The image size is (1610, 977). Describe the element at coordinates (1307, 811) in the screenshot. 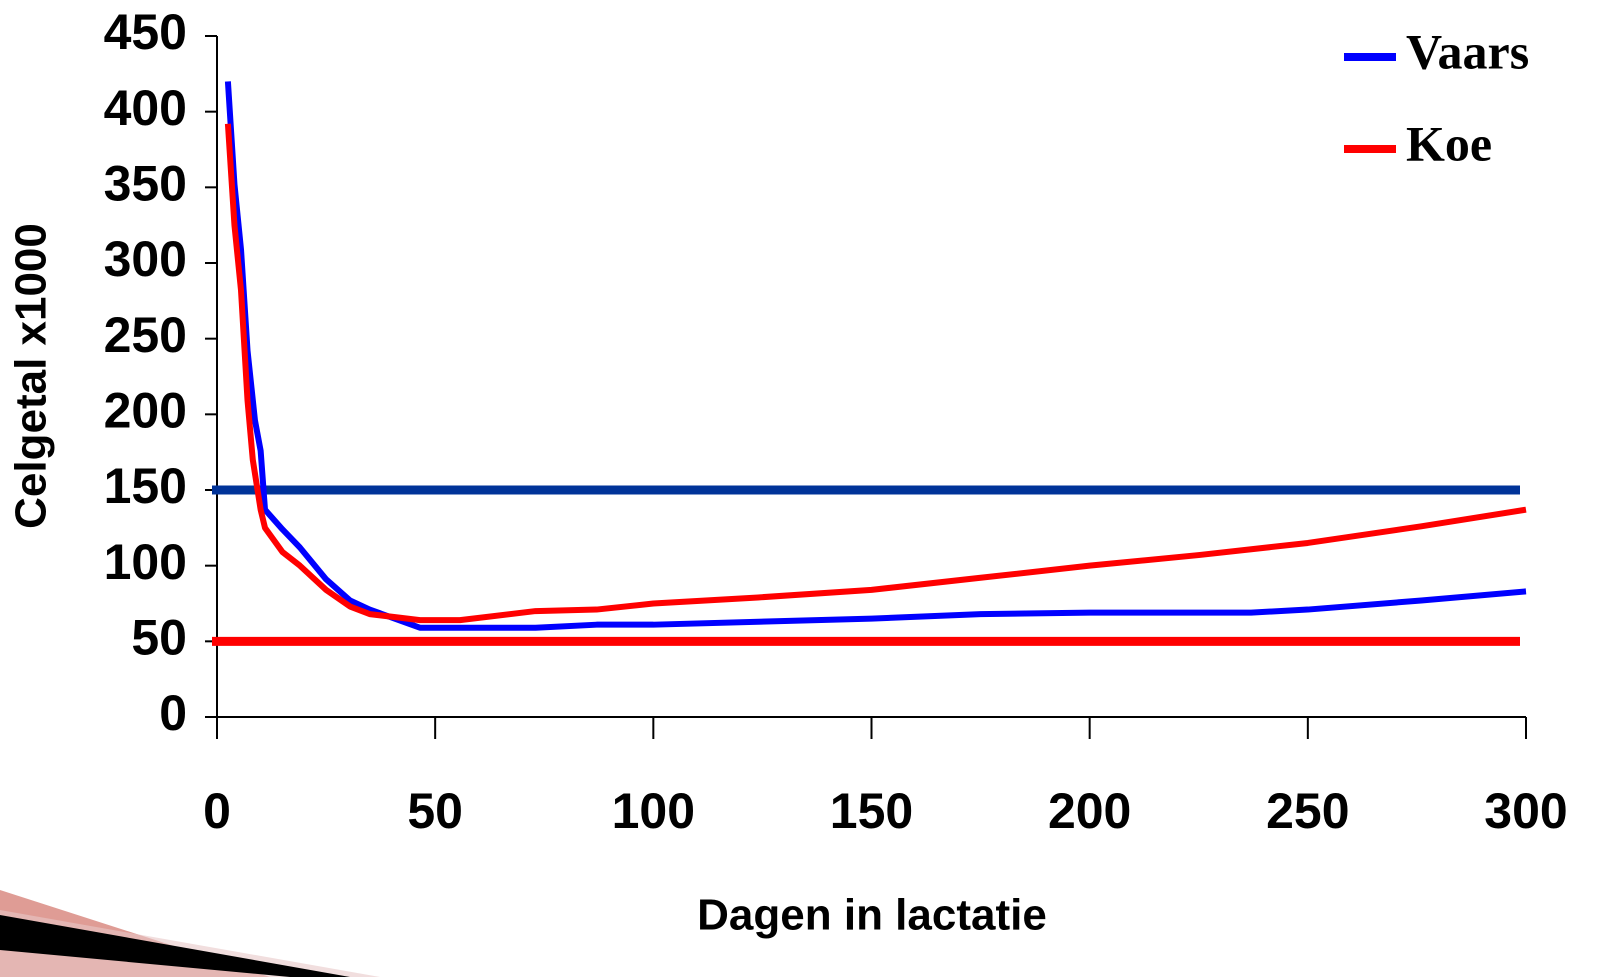

I see `x-tick-label: 250` at that location.